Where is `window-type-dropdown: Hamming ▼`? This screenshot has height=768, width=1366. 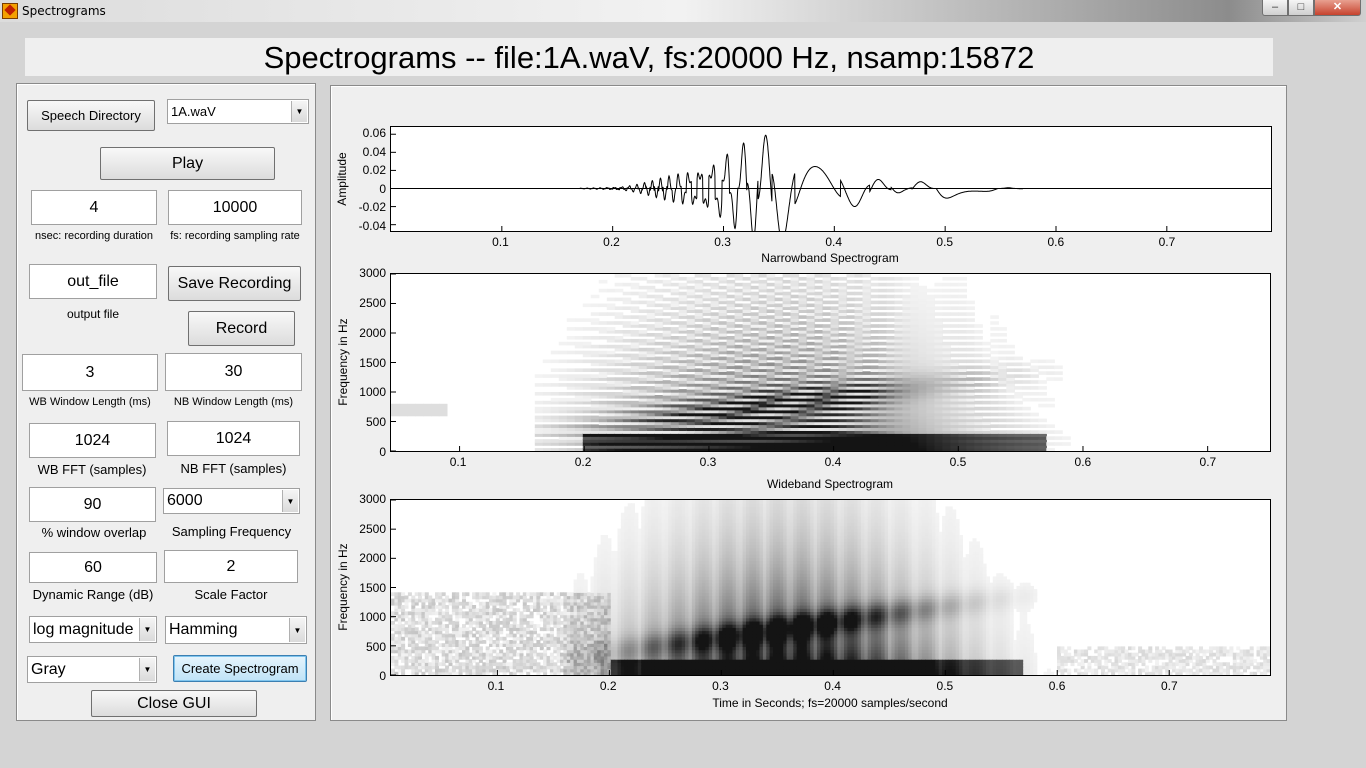 window-type-dropdown: Hamming ▼ is located at coordinates (236, 630).